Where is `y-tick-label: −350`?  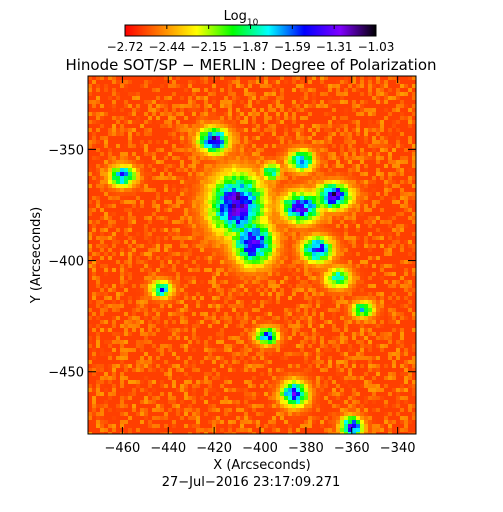
y-tick-label: −350 is located at coordinates (66, 150).